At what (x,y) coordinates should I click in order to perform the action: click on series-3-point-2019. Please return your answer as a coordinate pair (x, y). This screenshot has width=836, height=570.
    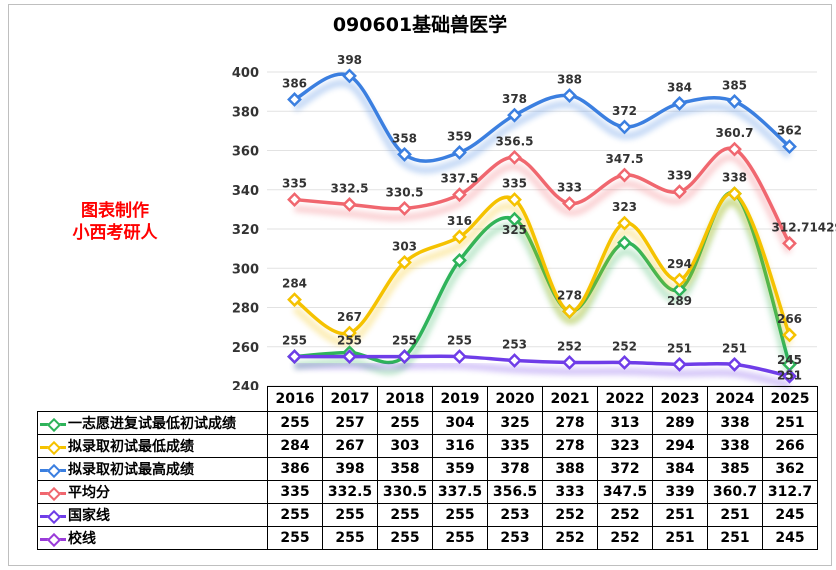
    Looking at the image, I should click on (459, 195).